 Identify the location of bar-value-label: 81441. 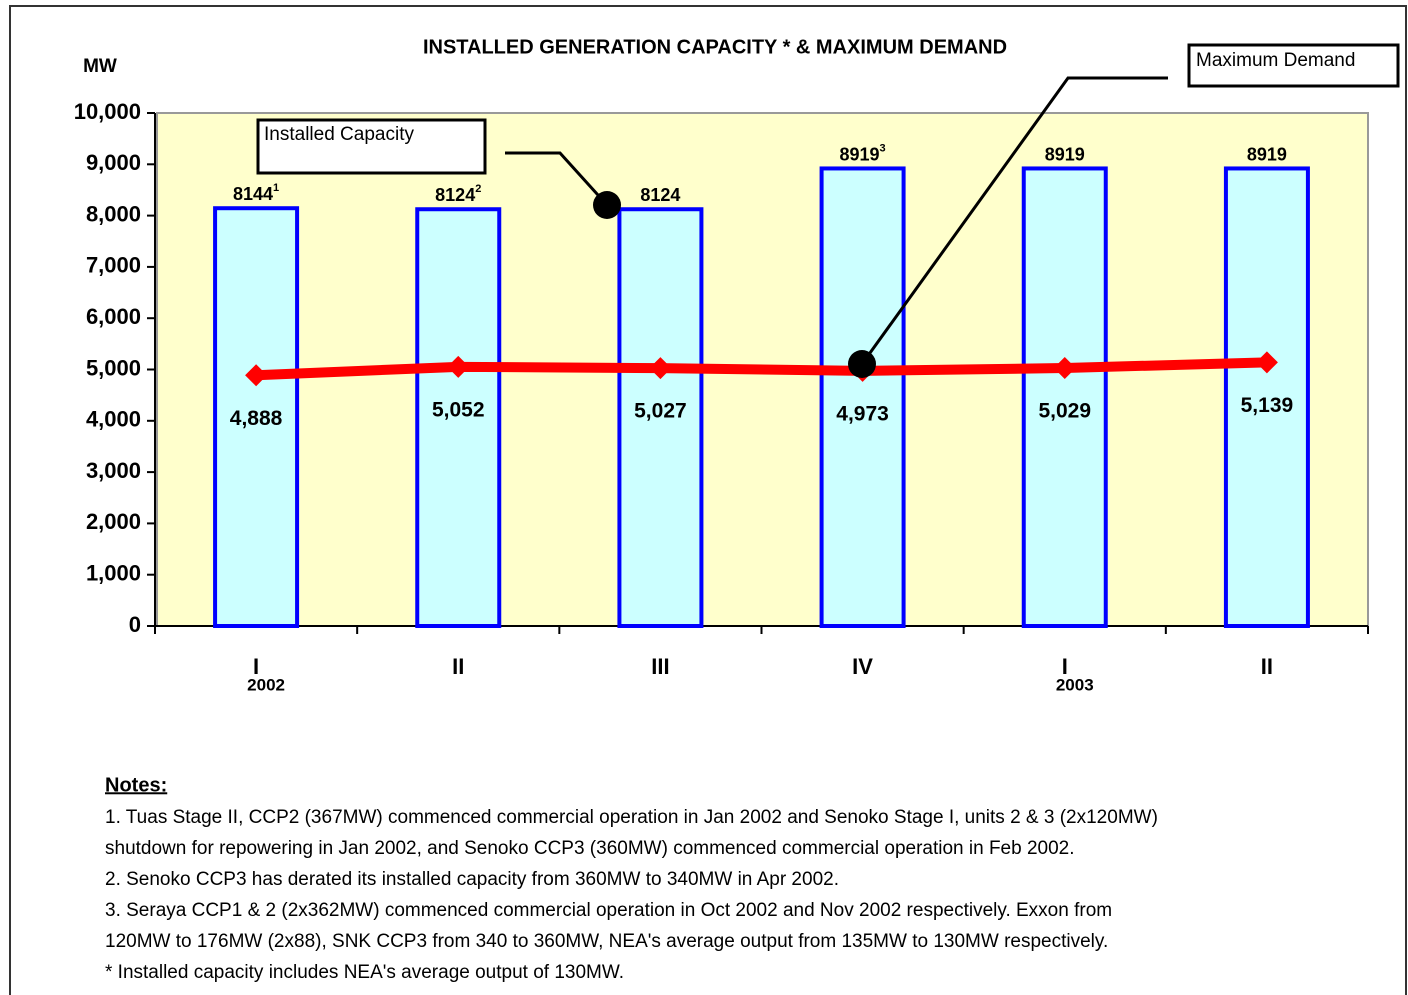
(256, 193).